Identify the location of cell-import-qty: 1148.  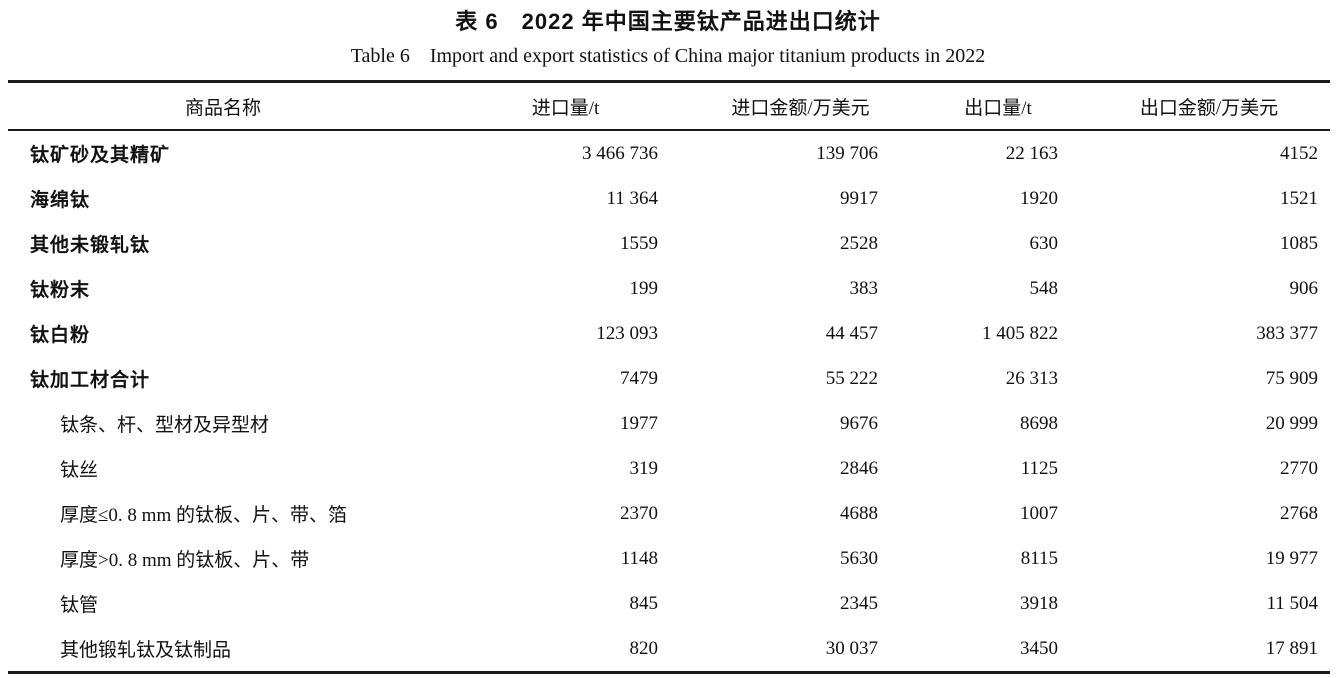
(639, 558).